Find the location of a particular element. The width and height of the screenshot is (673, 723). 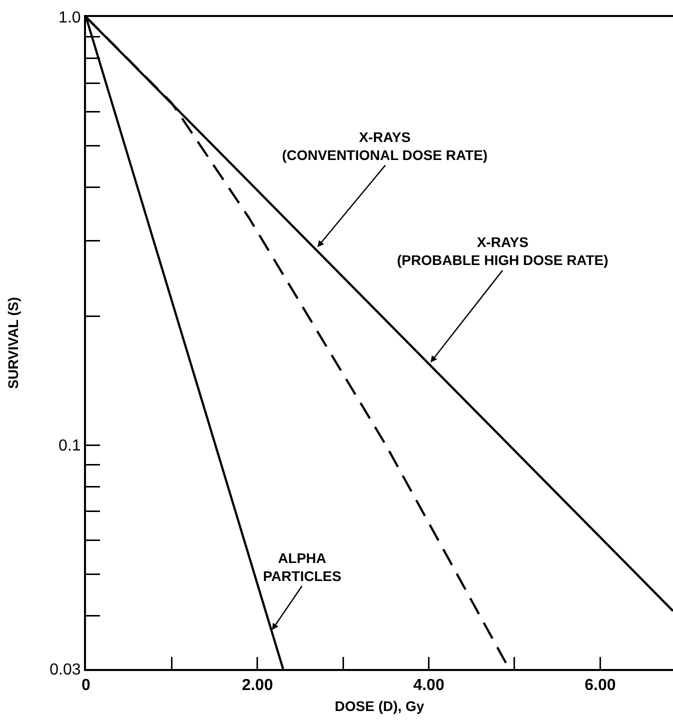

y-axis-title: SURVIVAL (S) is located at coordinates (12, 343).